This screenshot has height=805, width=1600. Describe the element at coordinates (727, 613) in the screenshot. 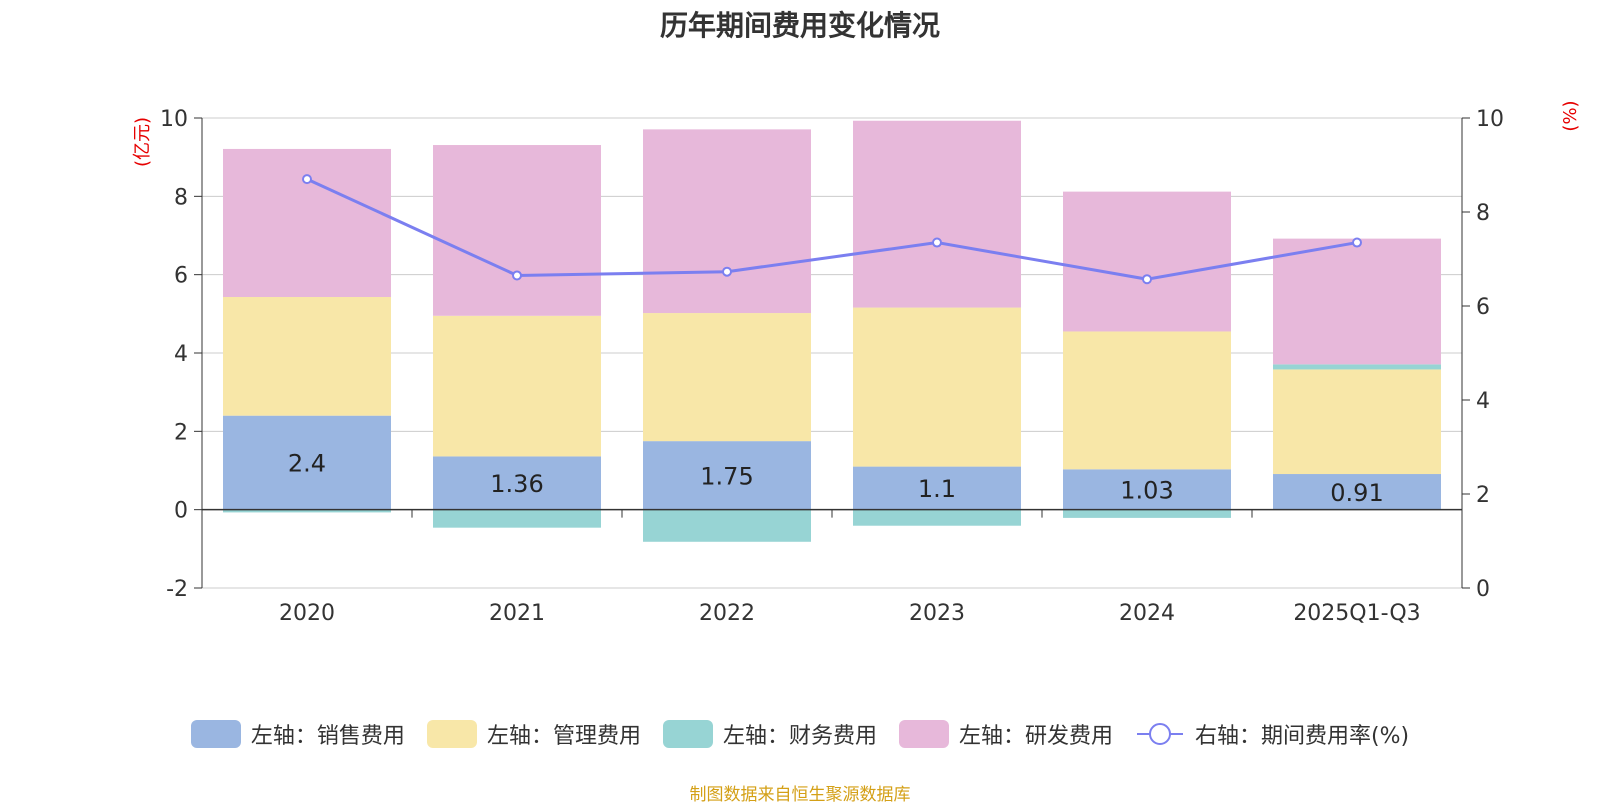

I see `category-label: 2022` at that location.